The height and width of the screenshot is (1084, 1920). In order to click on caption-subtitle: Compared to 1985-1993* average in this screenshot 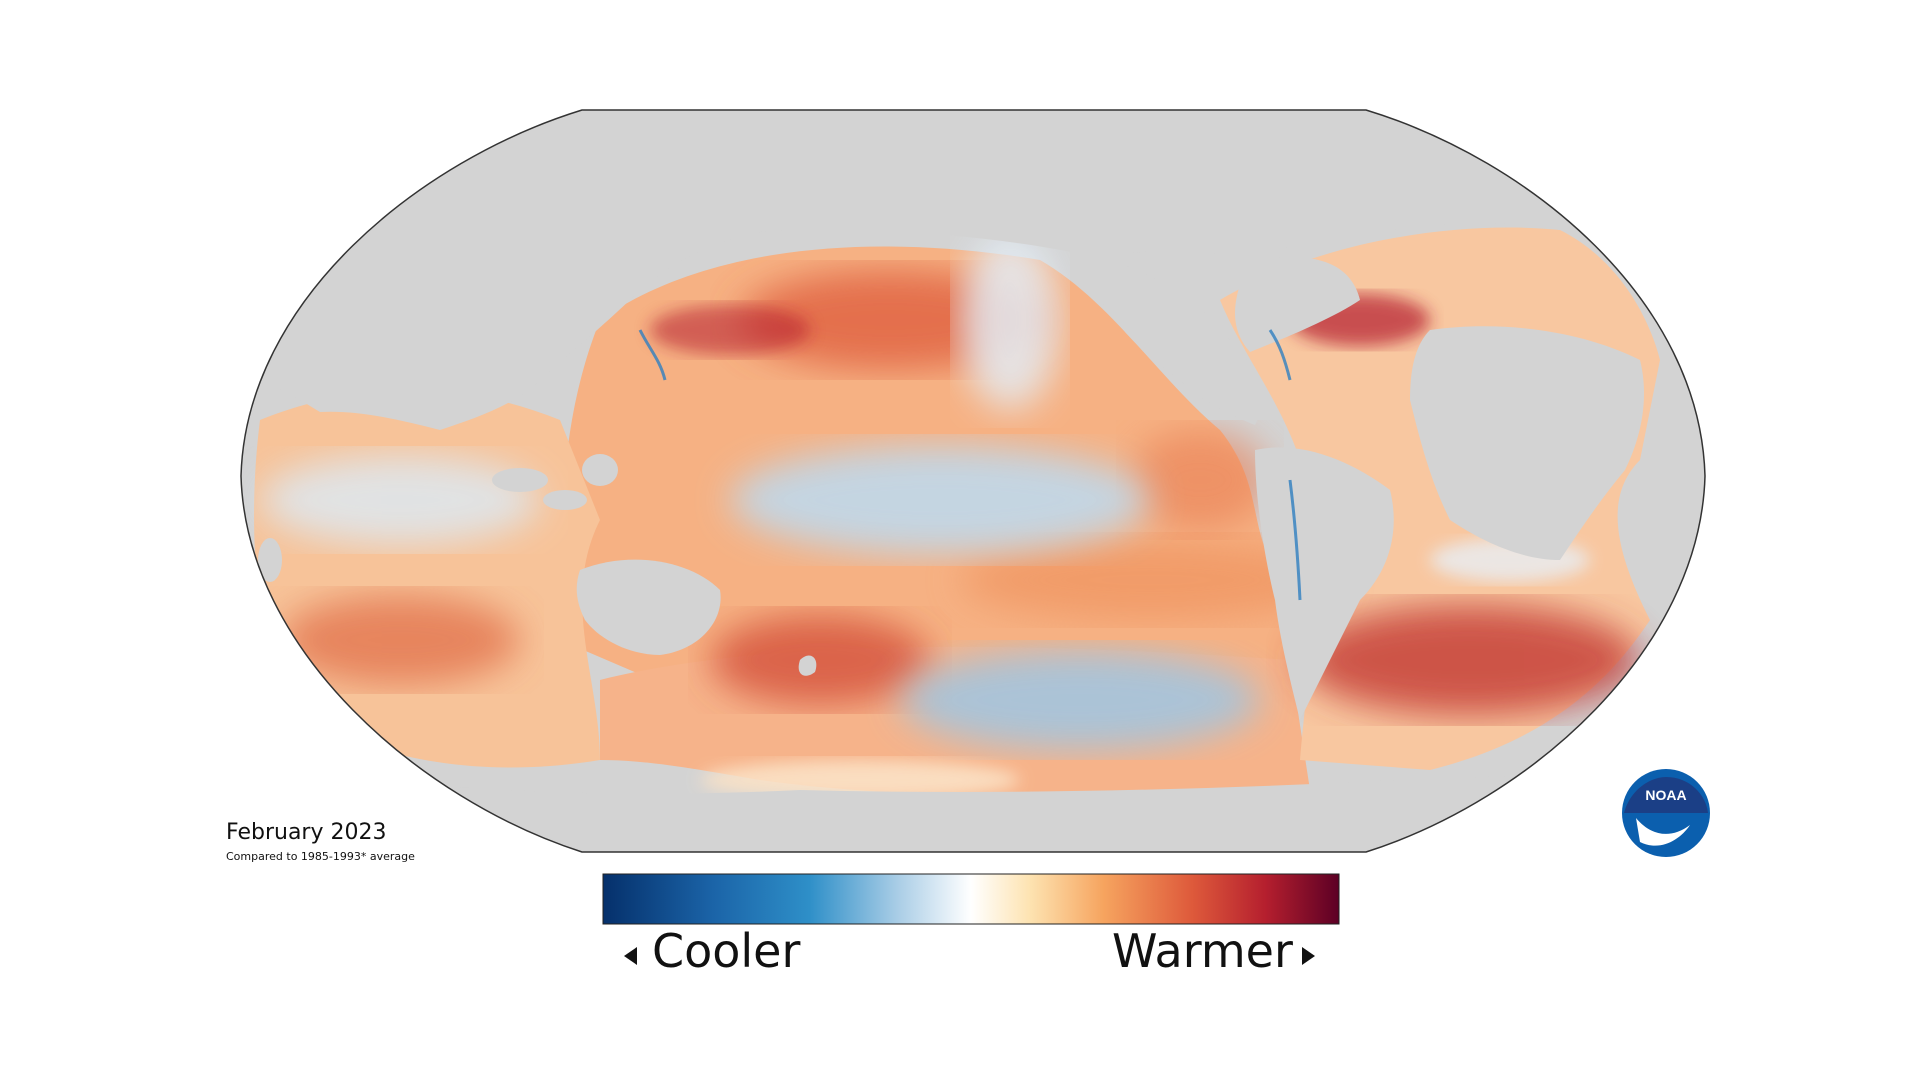, I will do `click(320, 856)`.